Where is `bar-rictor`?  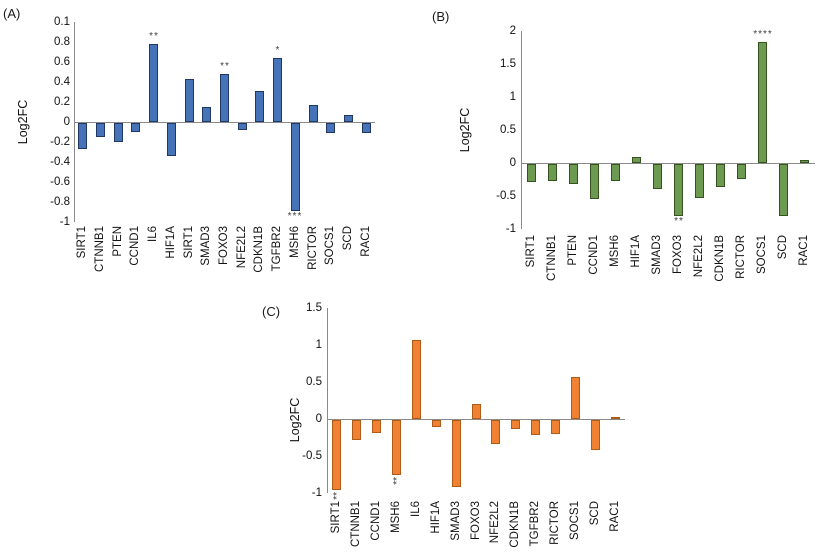
bar-rictor is located at coordinates (741, 171).